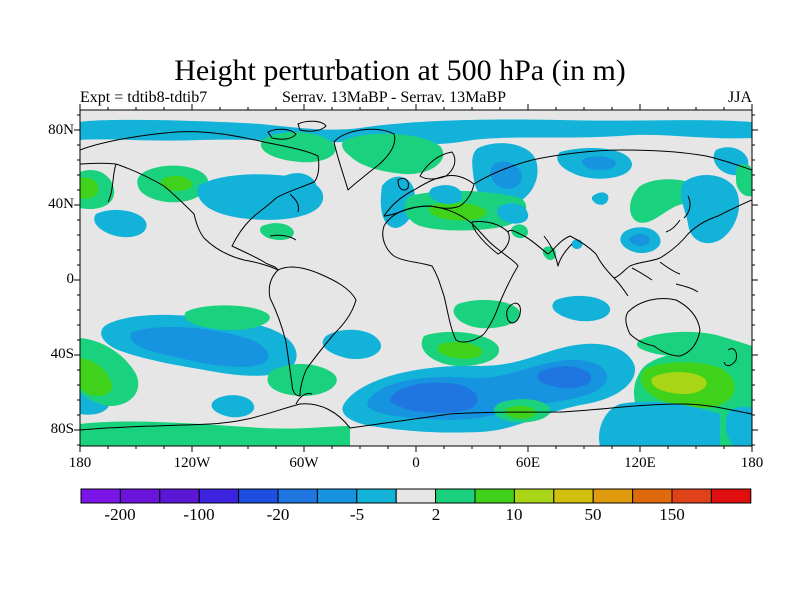  Describe the element at coordinates (283, 237) in the screenshot. I see `coastline-caribbean` at that location.